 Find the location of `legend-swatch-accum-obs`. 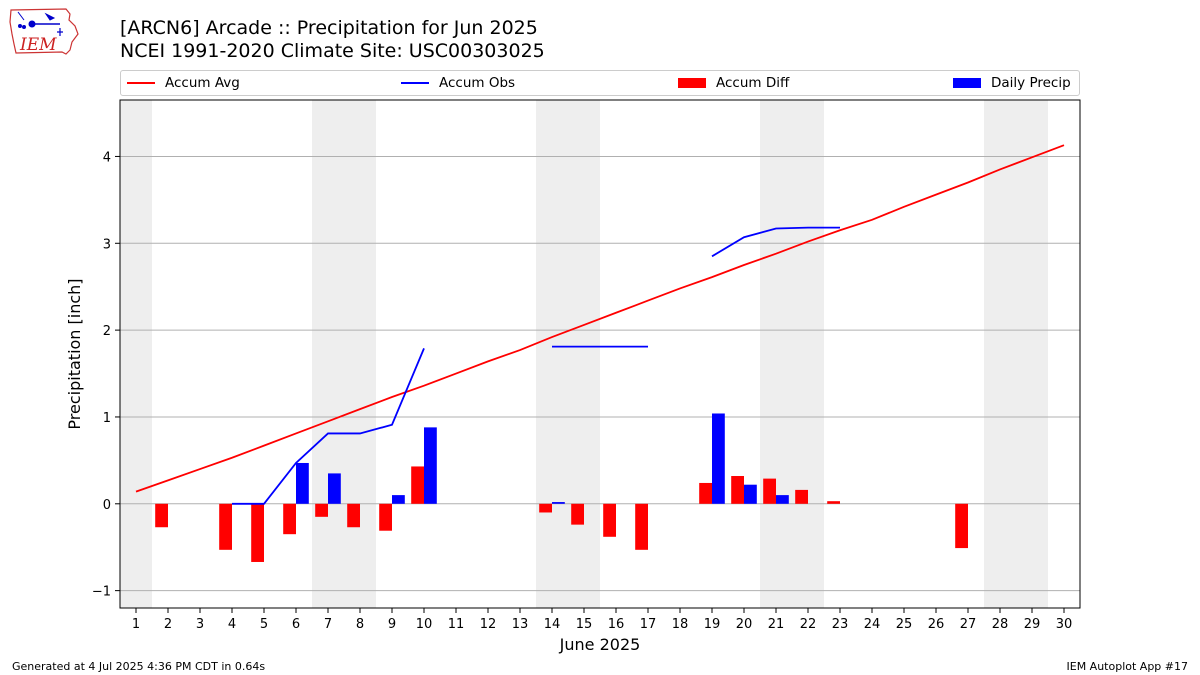

legend-swatch-accum-obs is located at coordinates (415, 83).